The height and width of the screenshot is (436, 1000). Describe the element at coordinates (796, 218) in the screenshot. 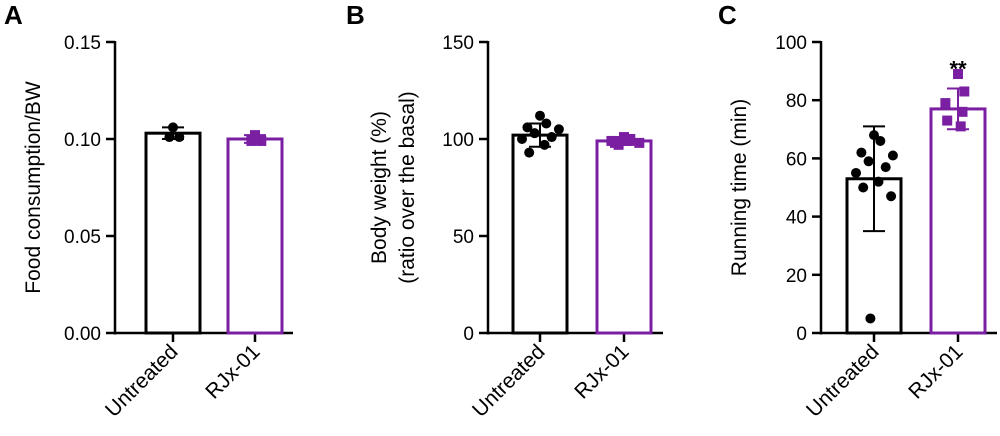

I see `y-tick-label: 40` at that location.